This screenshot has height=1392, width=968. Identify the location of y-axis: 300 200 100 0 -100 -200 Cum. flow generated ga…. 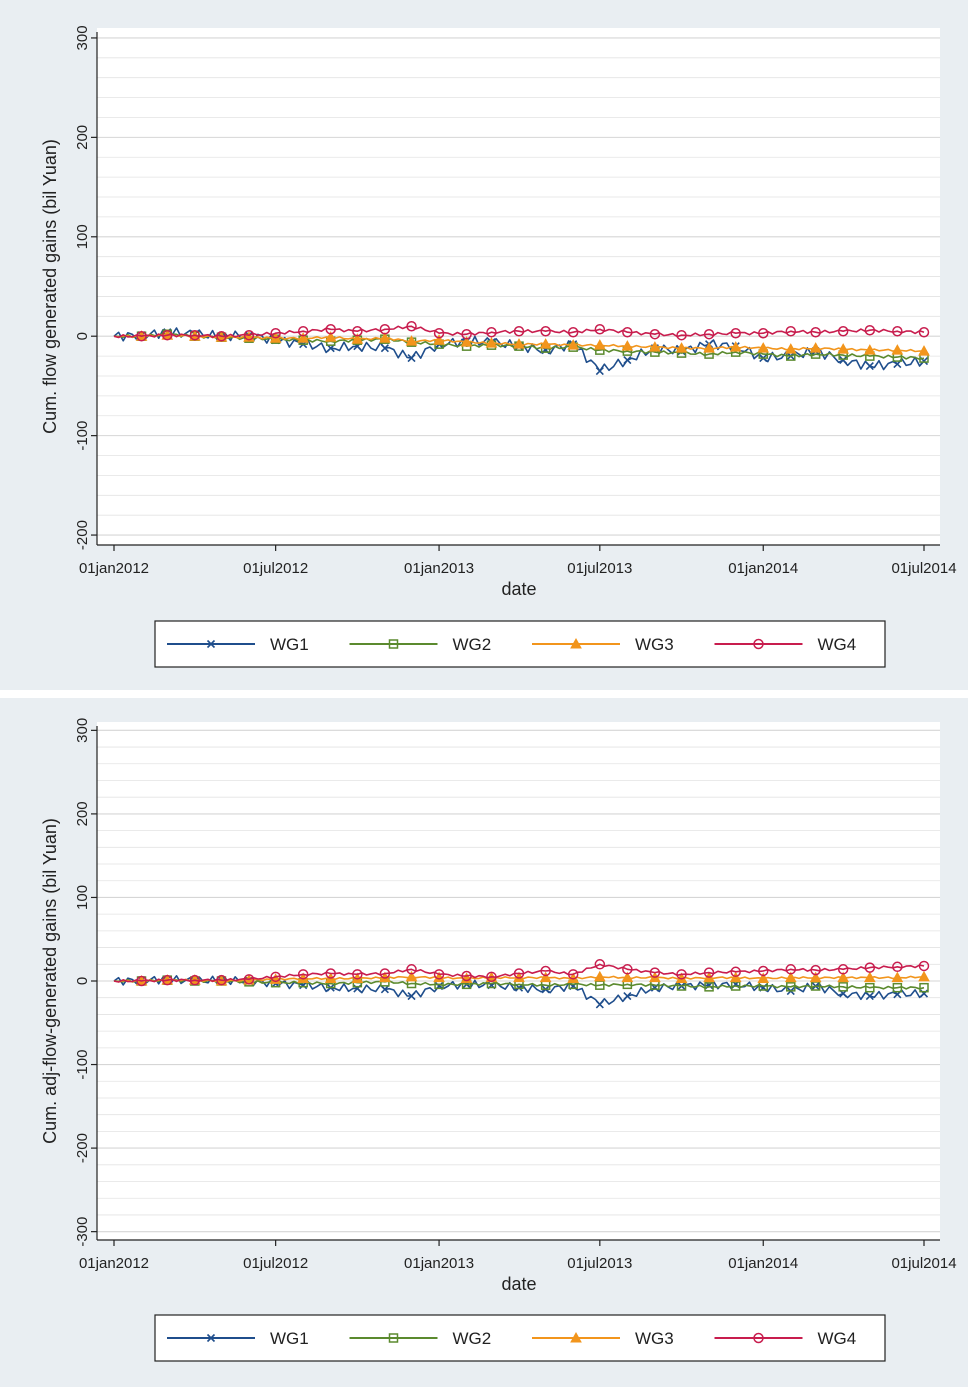
(69, 287).